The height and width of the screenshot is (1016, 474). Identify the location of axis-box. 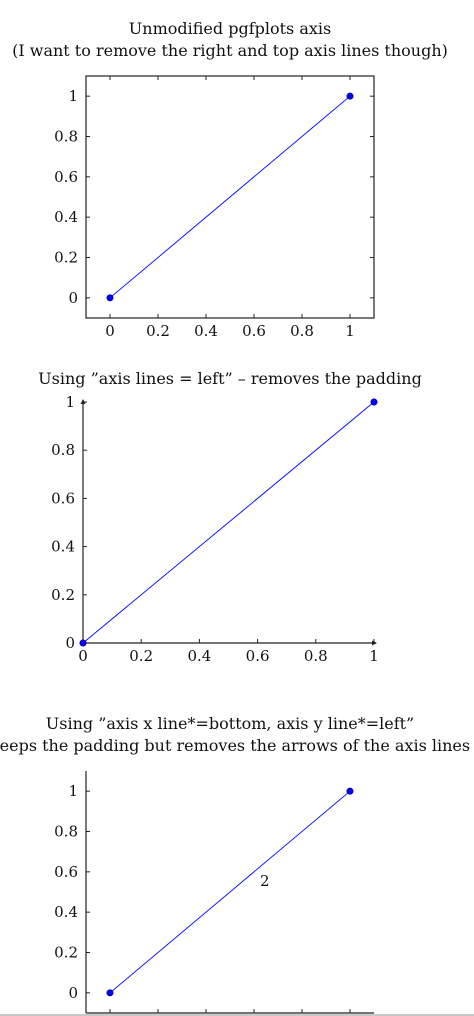
(230, 197).